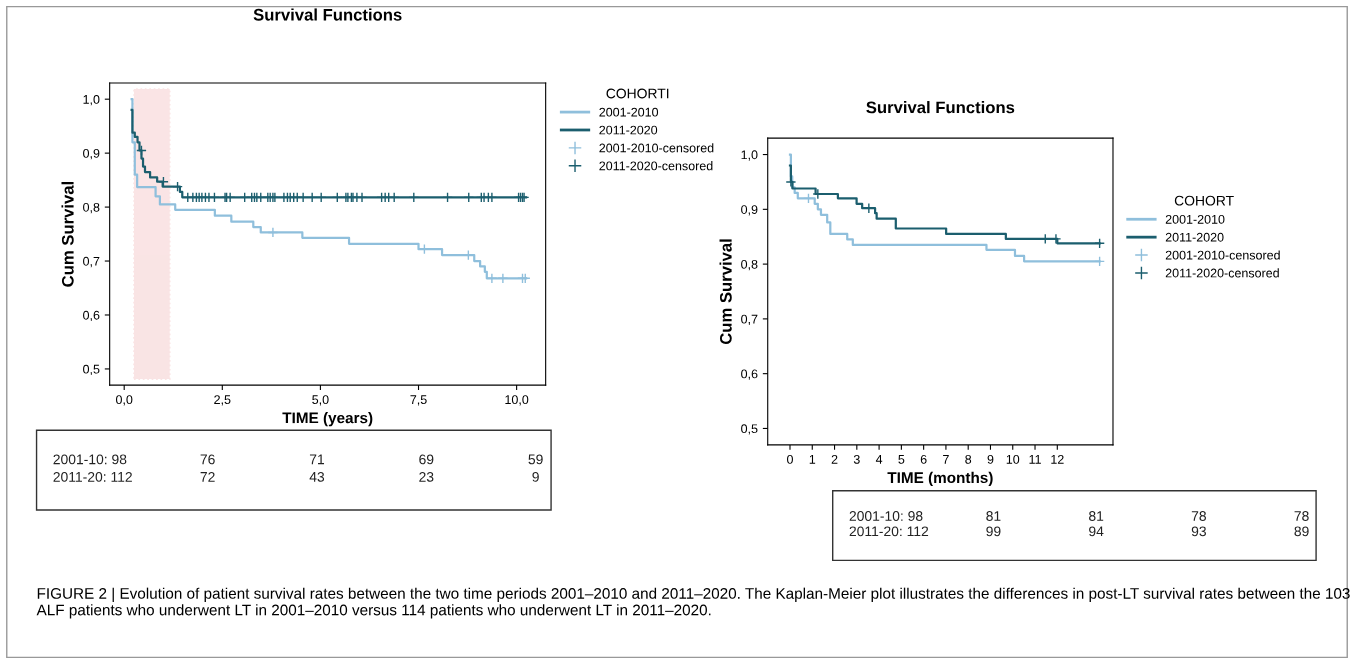  Describe the element at coordinates (320, 400) in the screenshot. I see `x-tick-label: 5,0` at that location.